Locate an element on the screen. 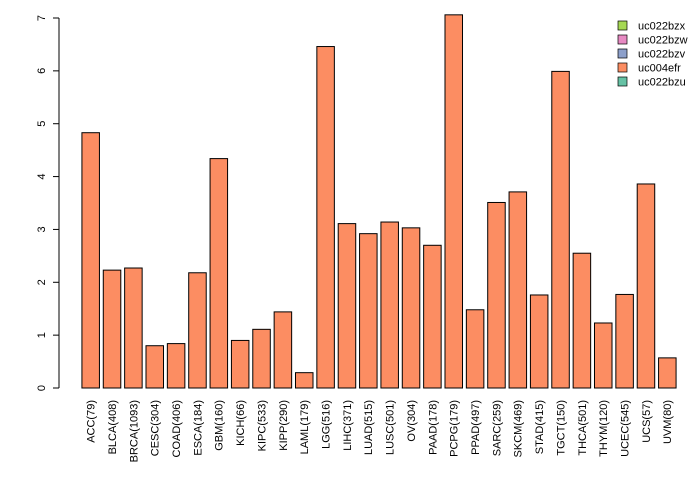  legend-label-uc022bzw: uc022bzw is located at coordinates (663, 40).